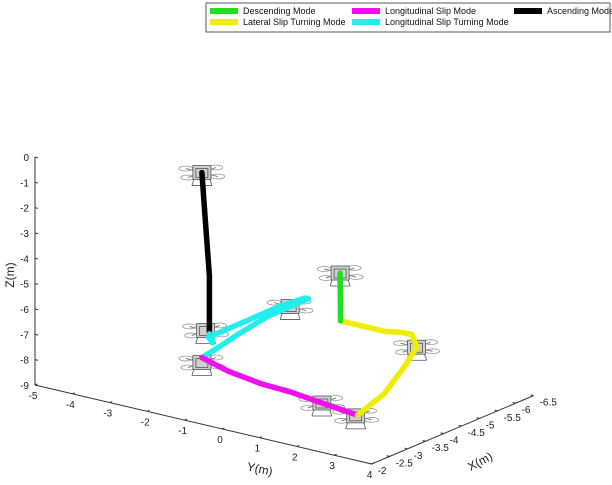  I want to click on z-axis-label: Z(m), so click(10, 274).